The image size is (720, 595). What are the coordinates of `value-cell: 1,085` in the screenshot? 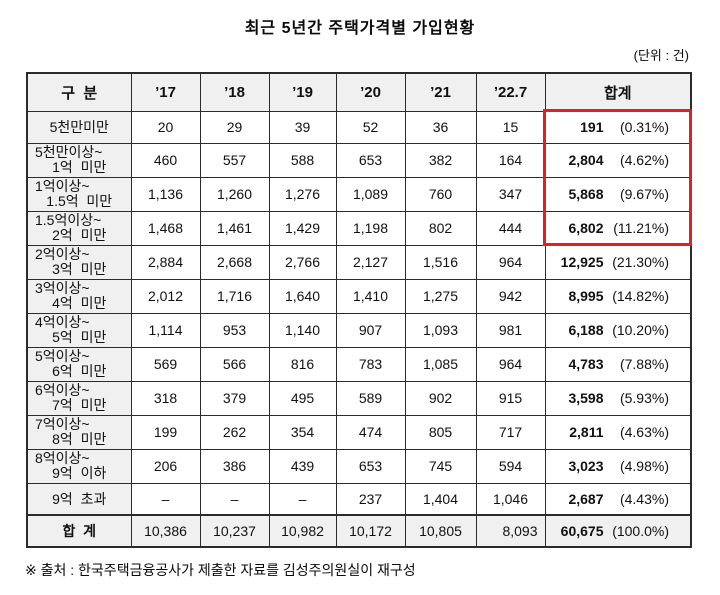 It's located at (440, 364).